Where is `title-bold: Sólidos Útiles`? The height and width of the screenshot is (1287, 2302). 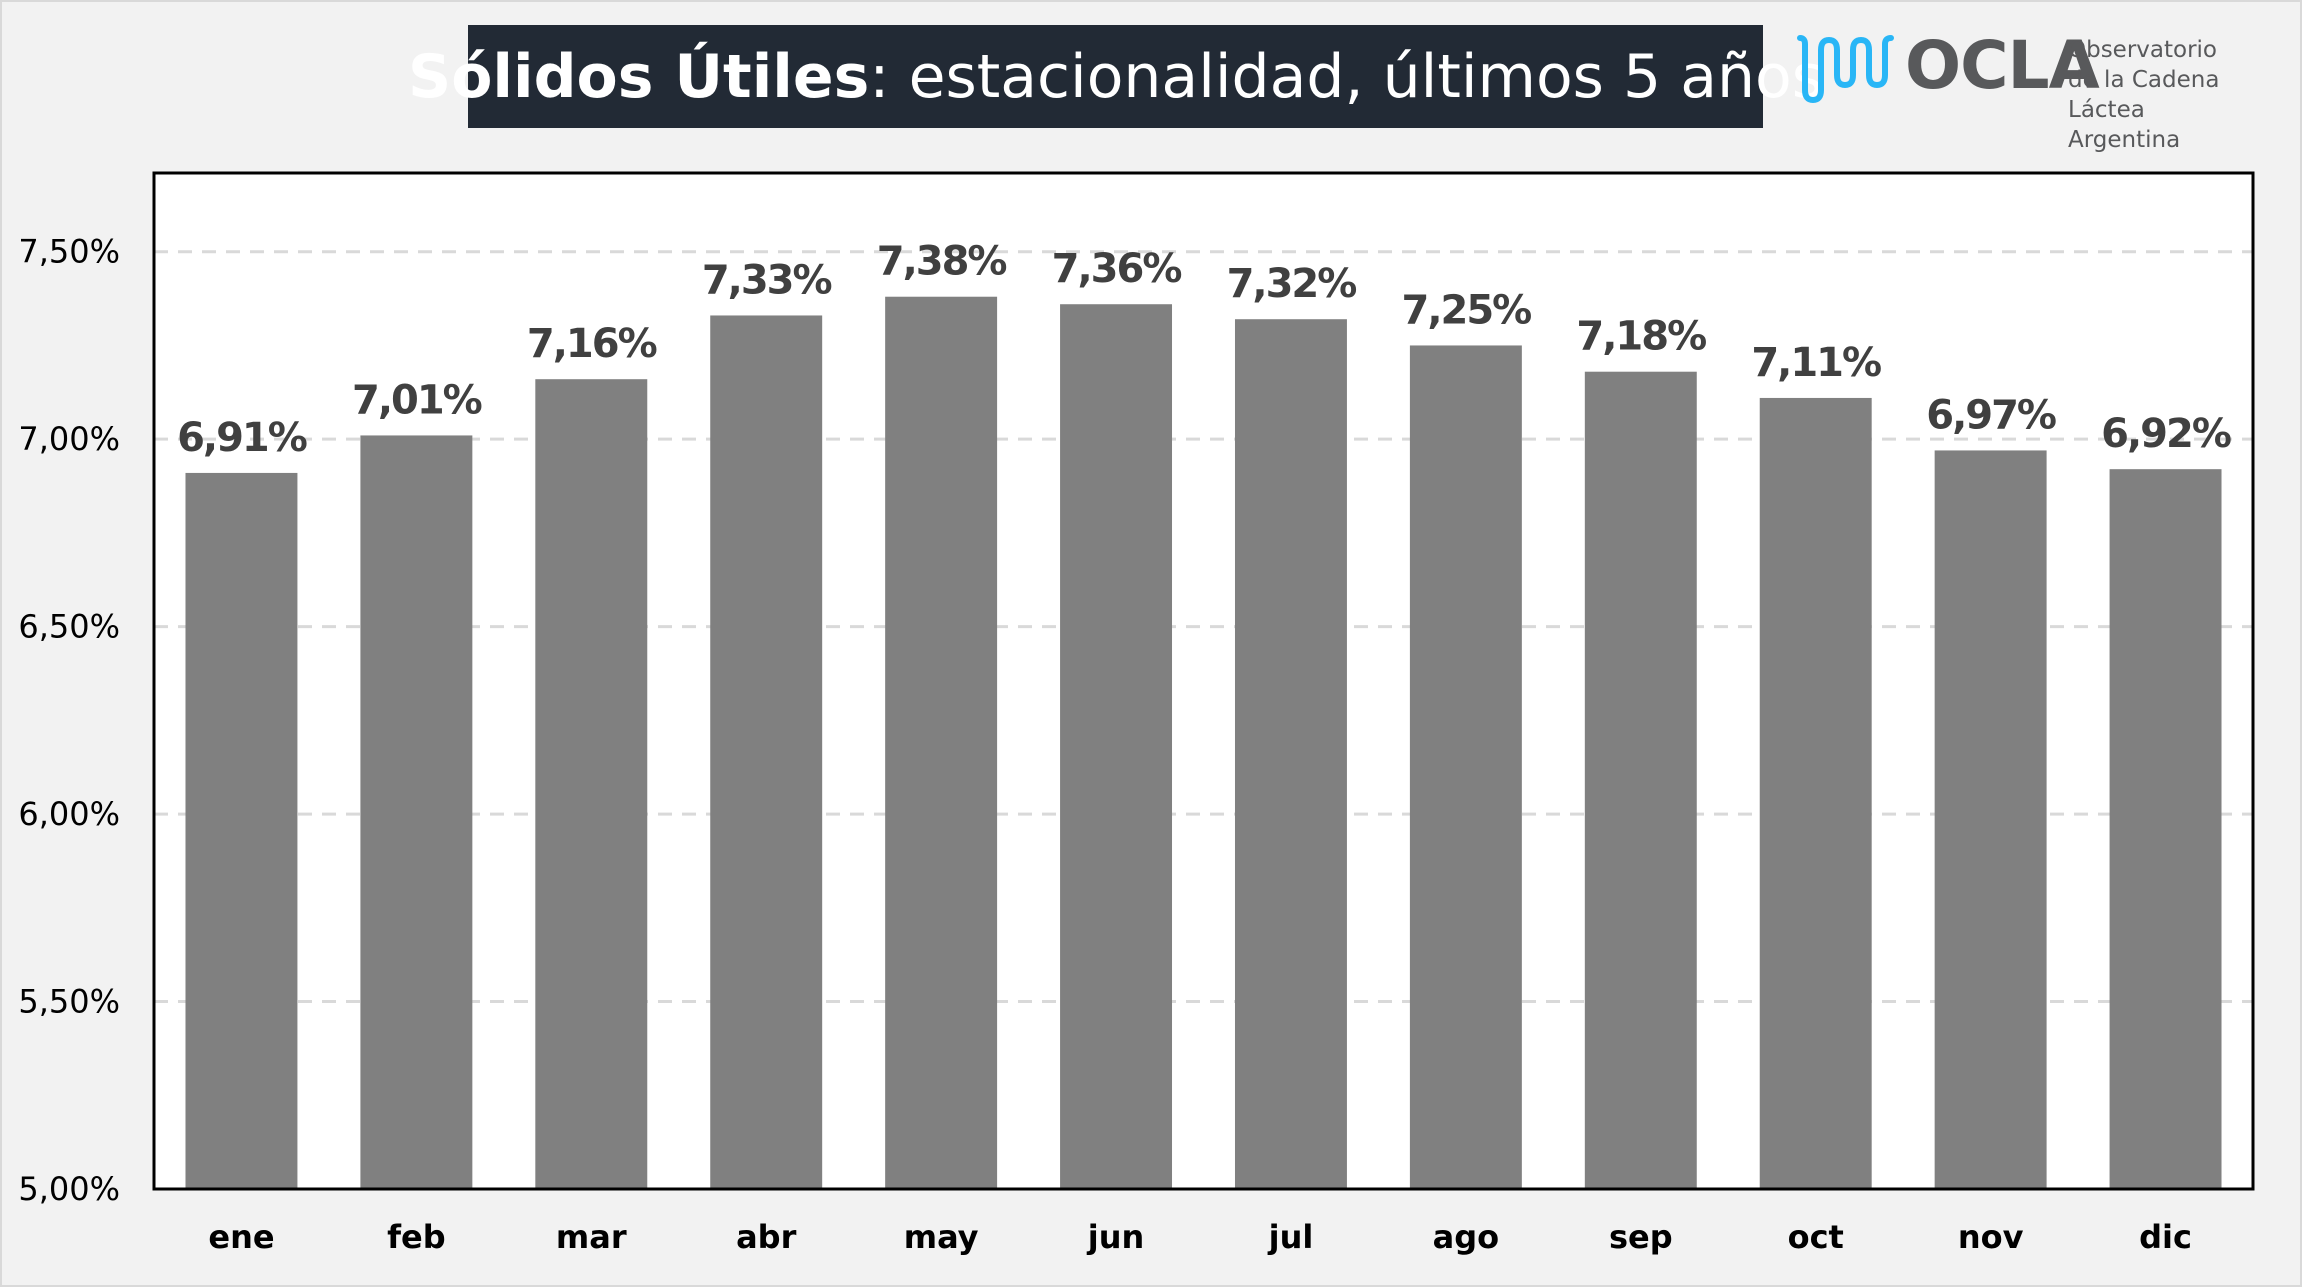 title-bold: Sólidos Útiles is located at coordinates (639, 76).